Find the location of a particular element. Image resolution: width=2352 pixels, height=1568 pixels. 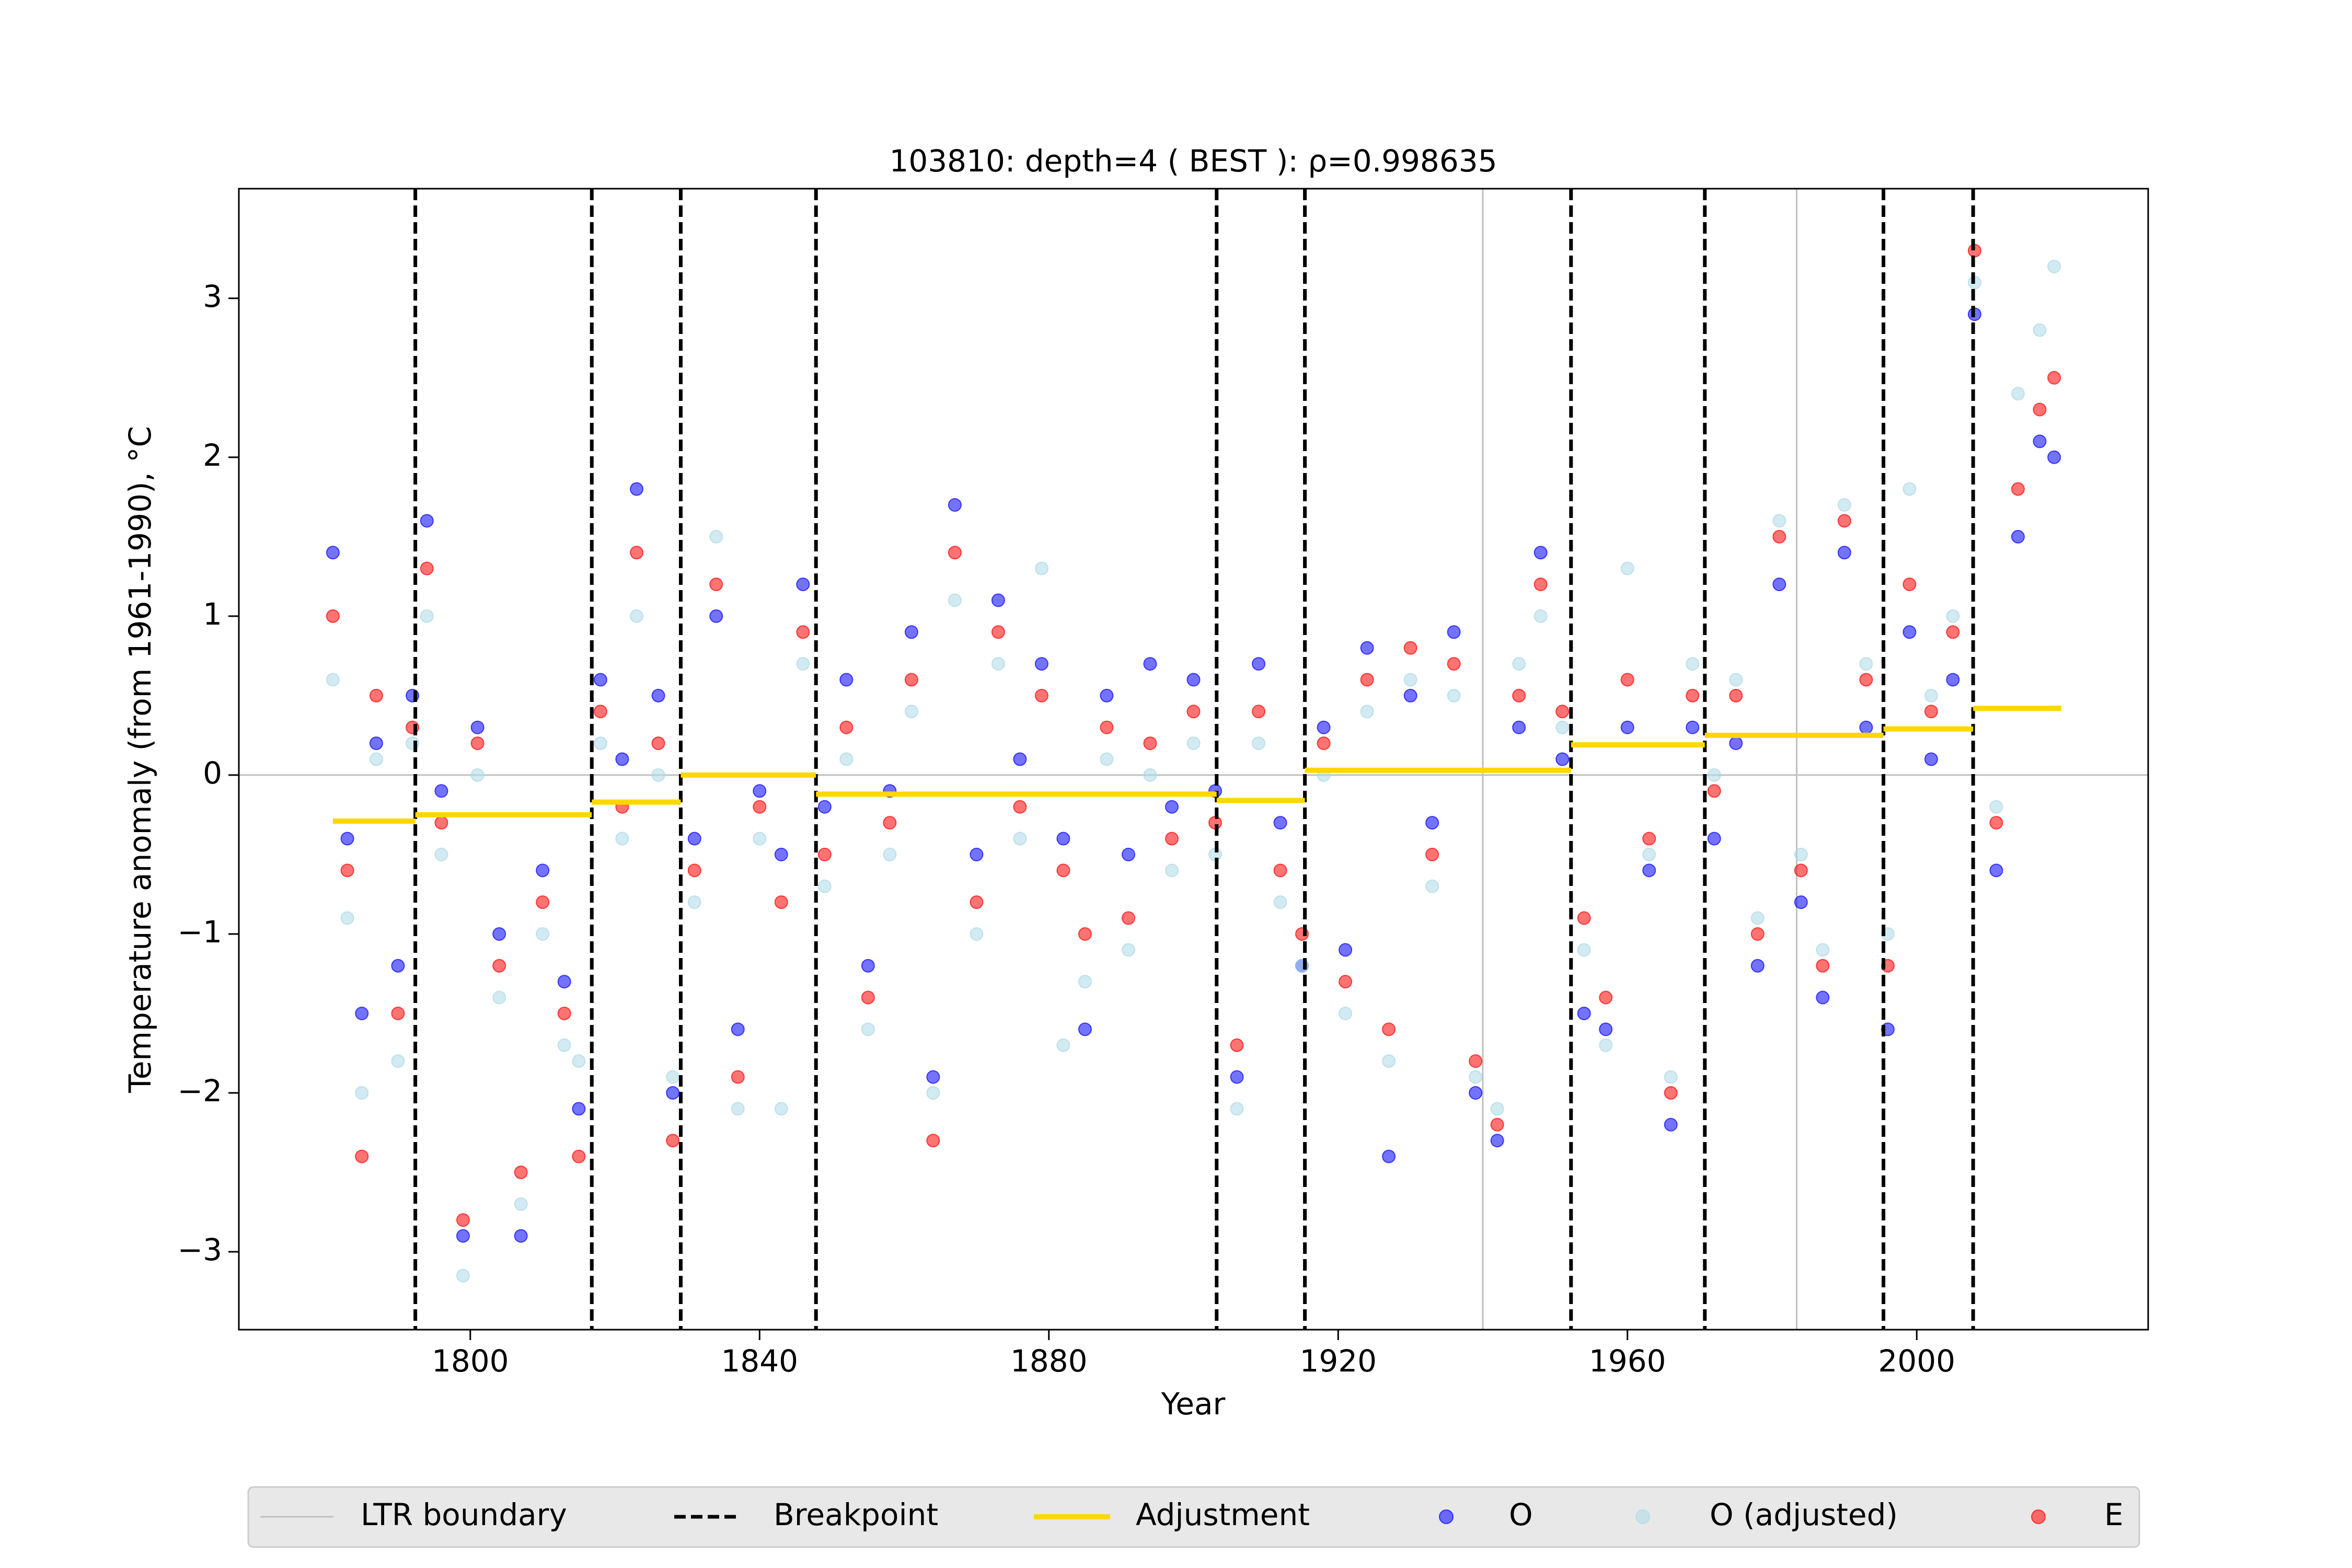

chart-title: 103810: depth=4 ( BEST ): ρ=0.998635 is located at coordinates (1193, 161).